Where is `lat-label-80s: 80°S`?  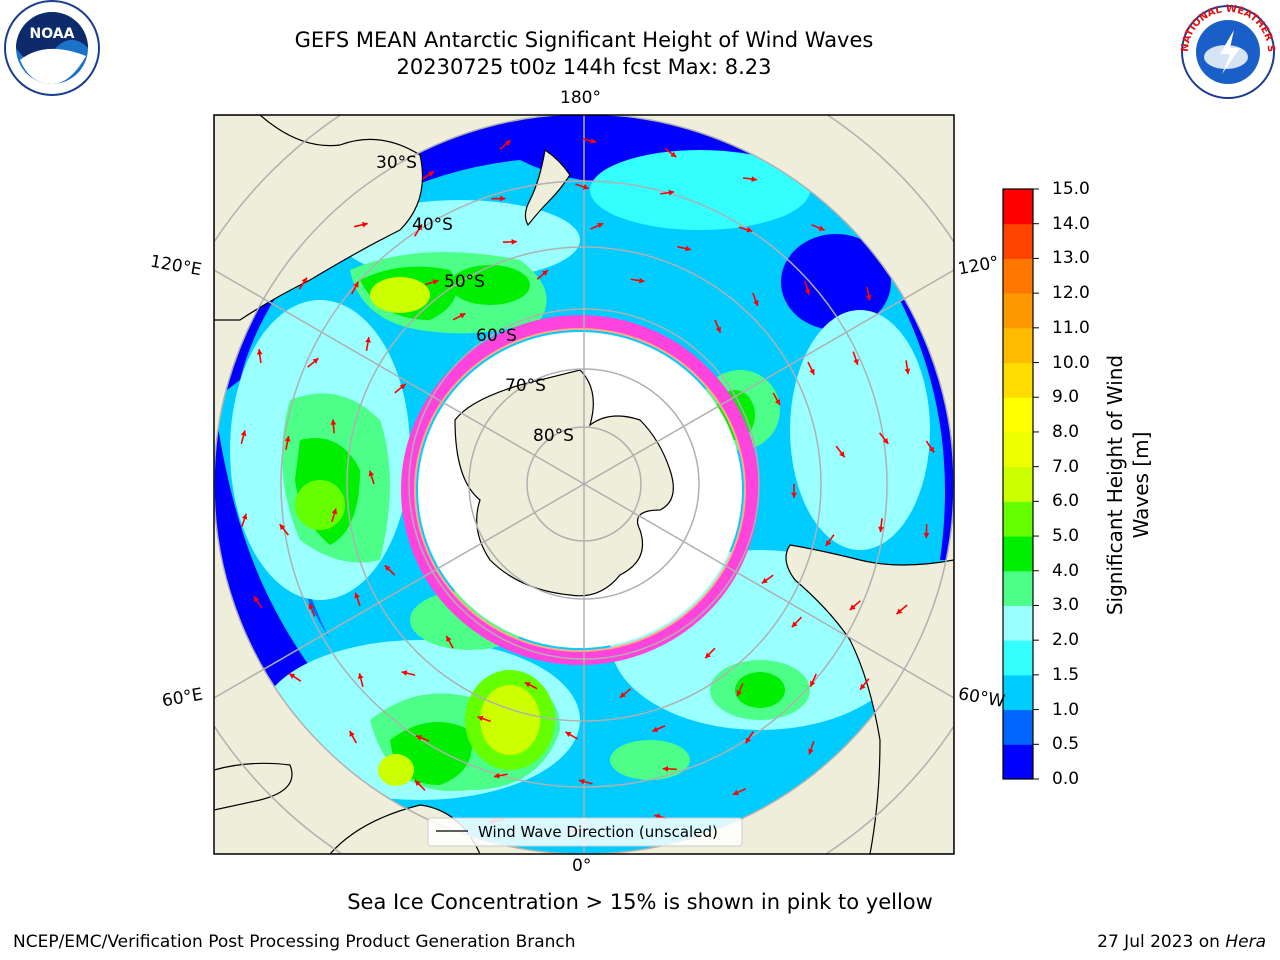 lat-label-80s: 80°S is located at coordinates (553, 436).